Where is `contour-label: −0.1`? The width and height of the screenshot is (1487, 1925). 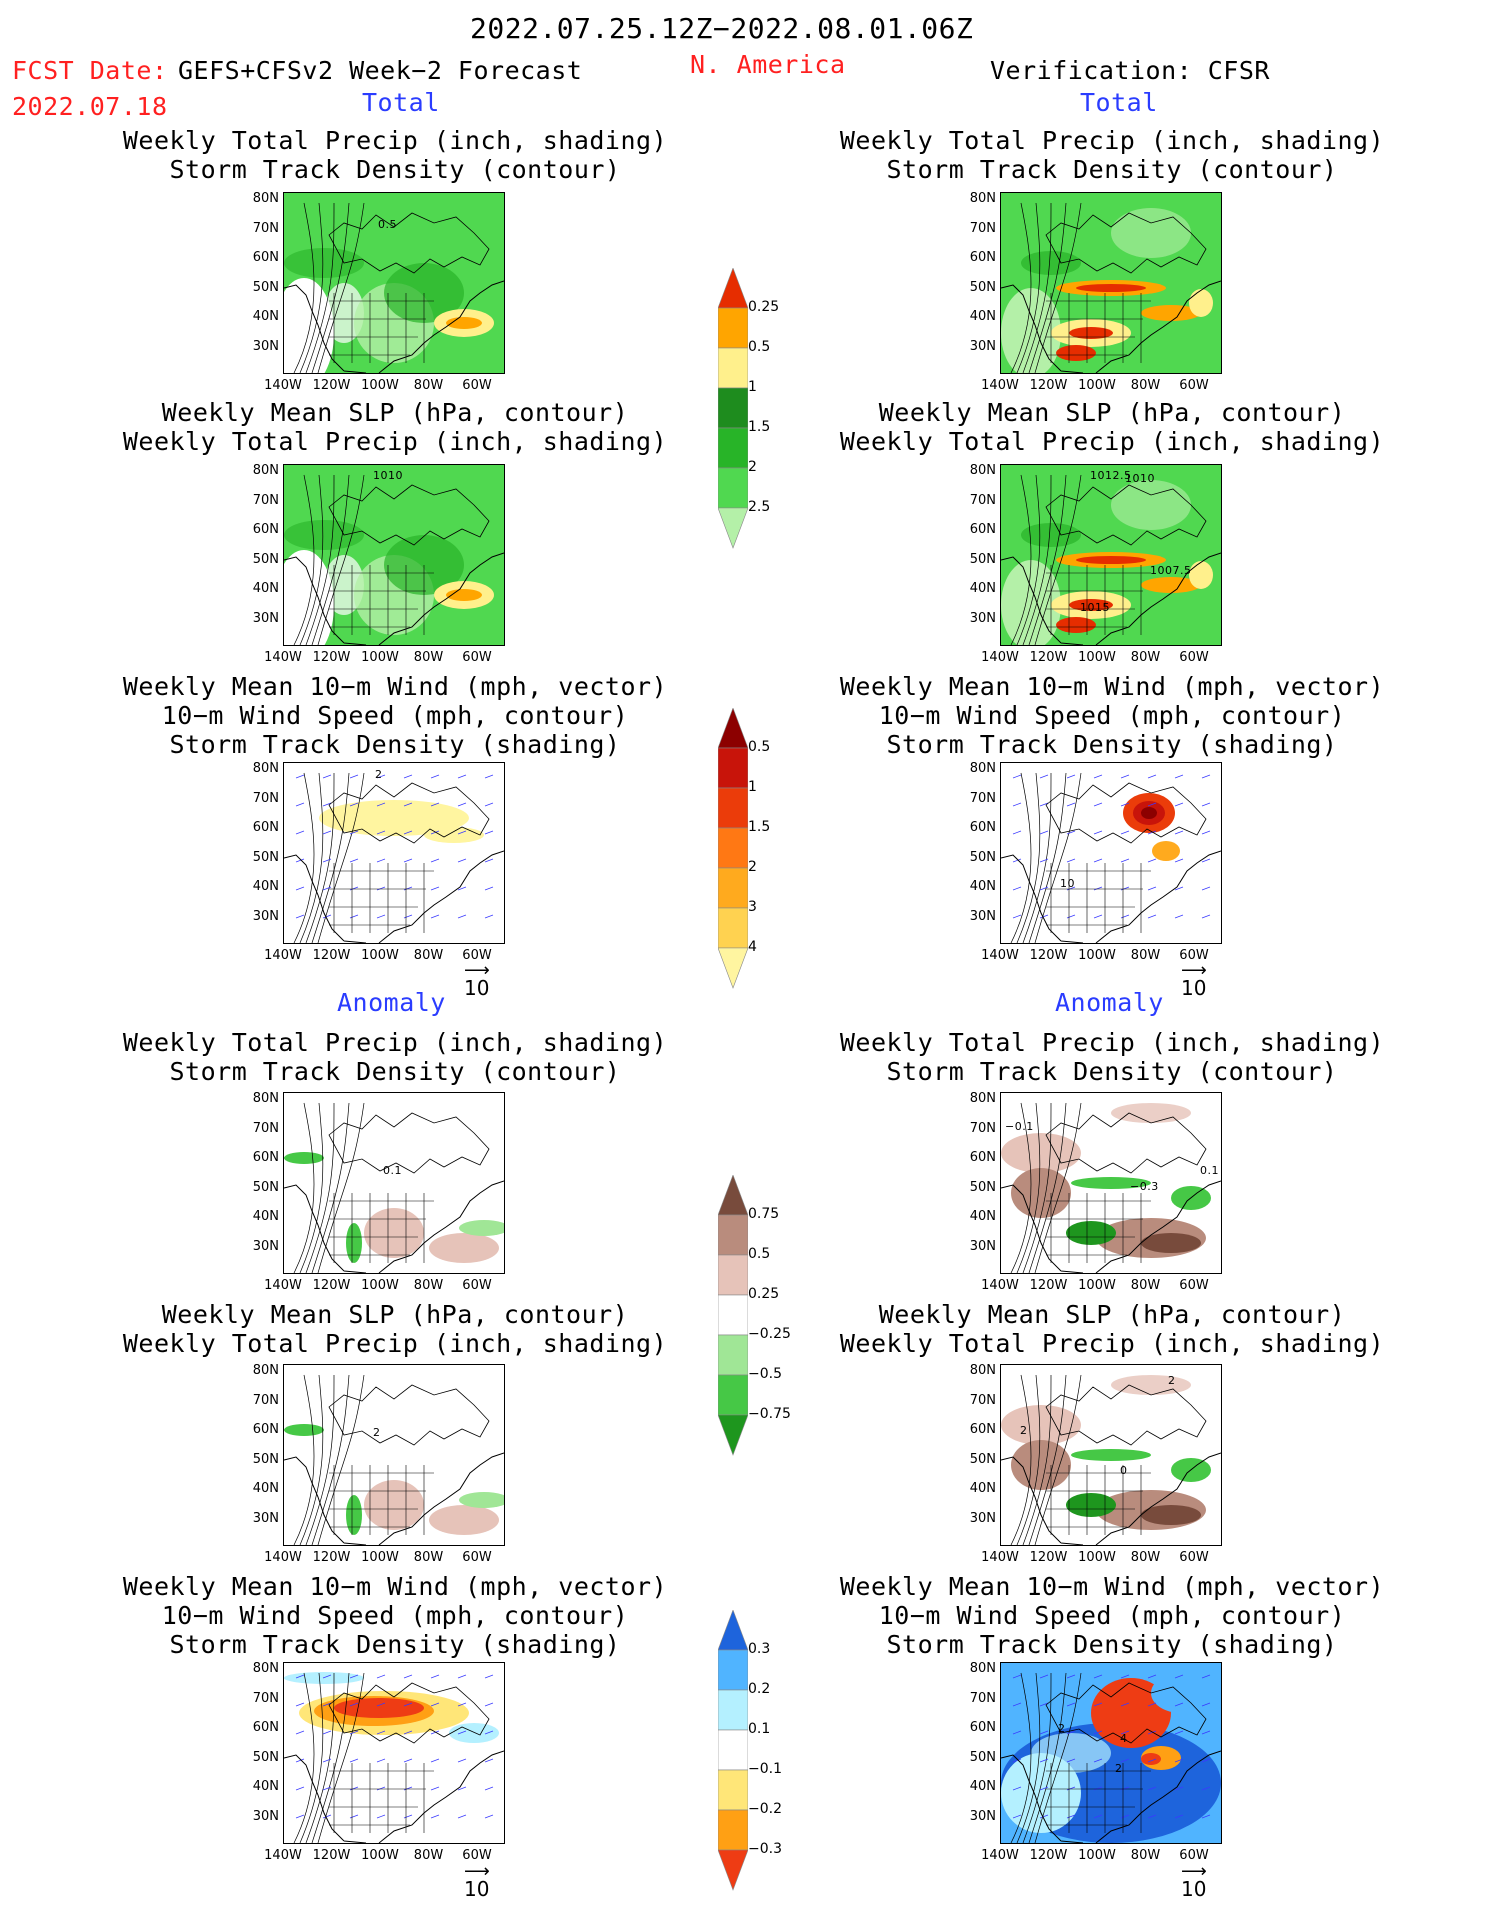 contour-label: −0.1 is located at coordinates (1019, 1126).